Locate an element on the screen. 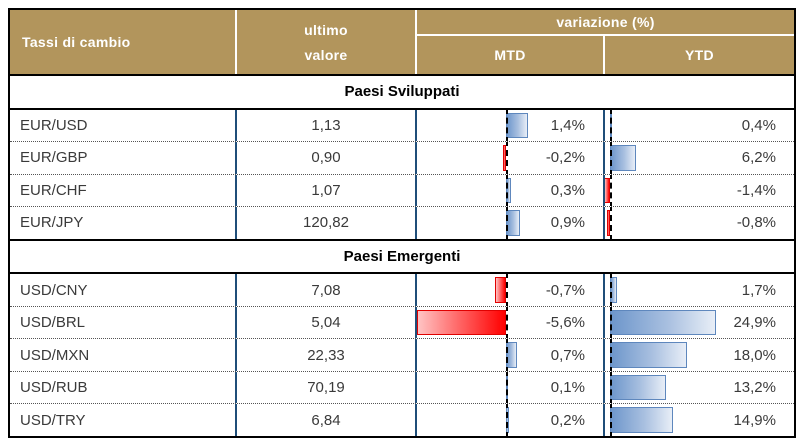 Image resolution: width=804 pixels, height=447 pixels. row-eur-usd: EUR/USD 1,13 1,4% 0,4% is located at coordinates (402, 126).